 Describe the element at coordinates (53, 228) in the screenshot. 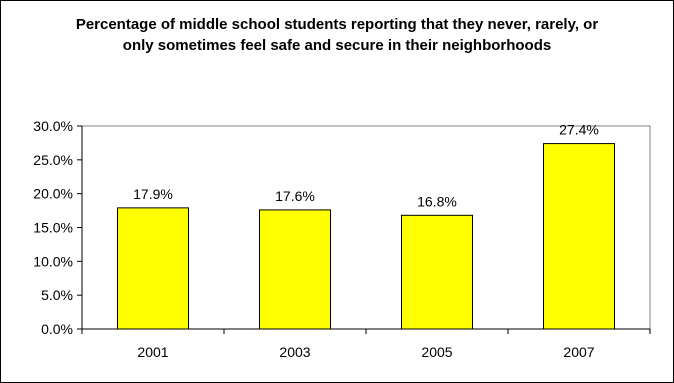

I see `y-tick-label: 15.0%` at that location.